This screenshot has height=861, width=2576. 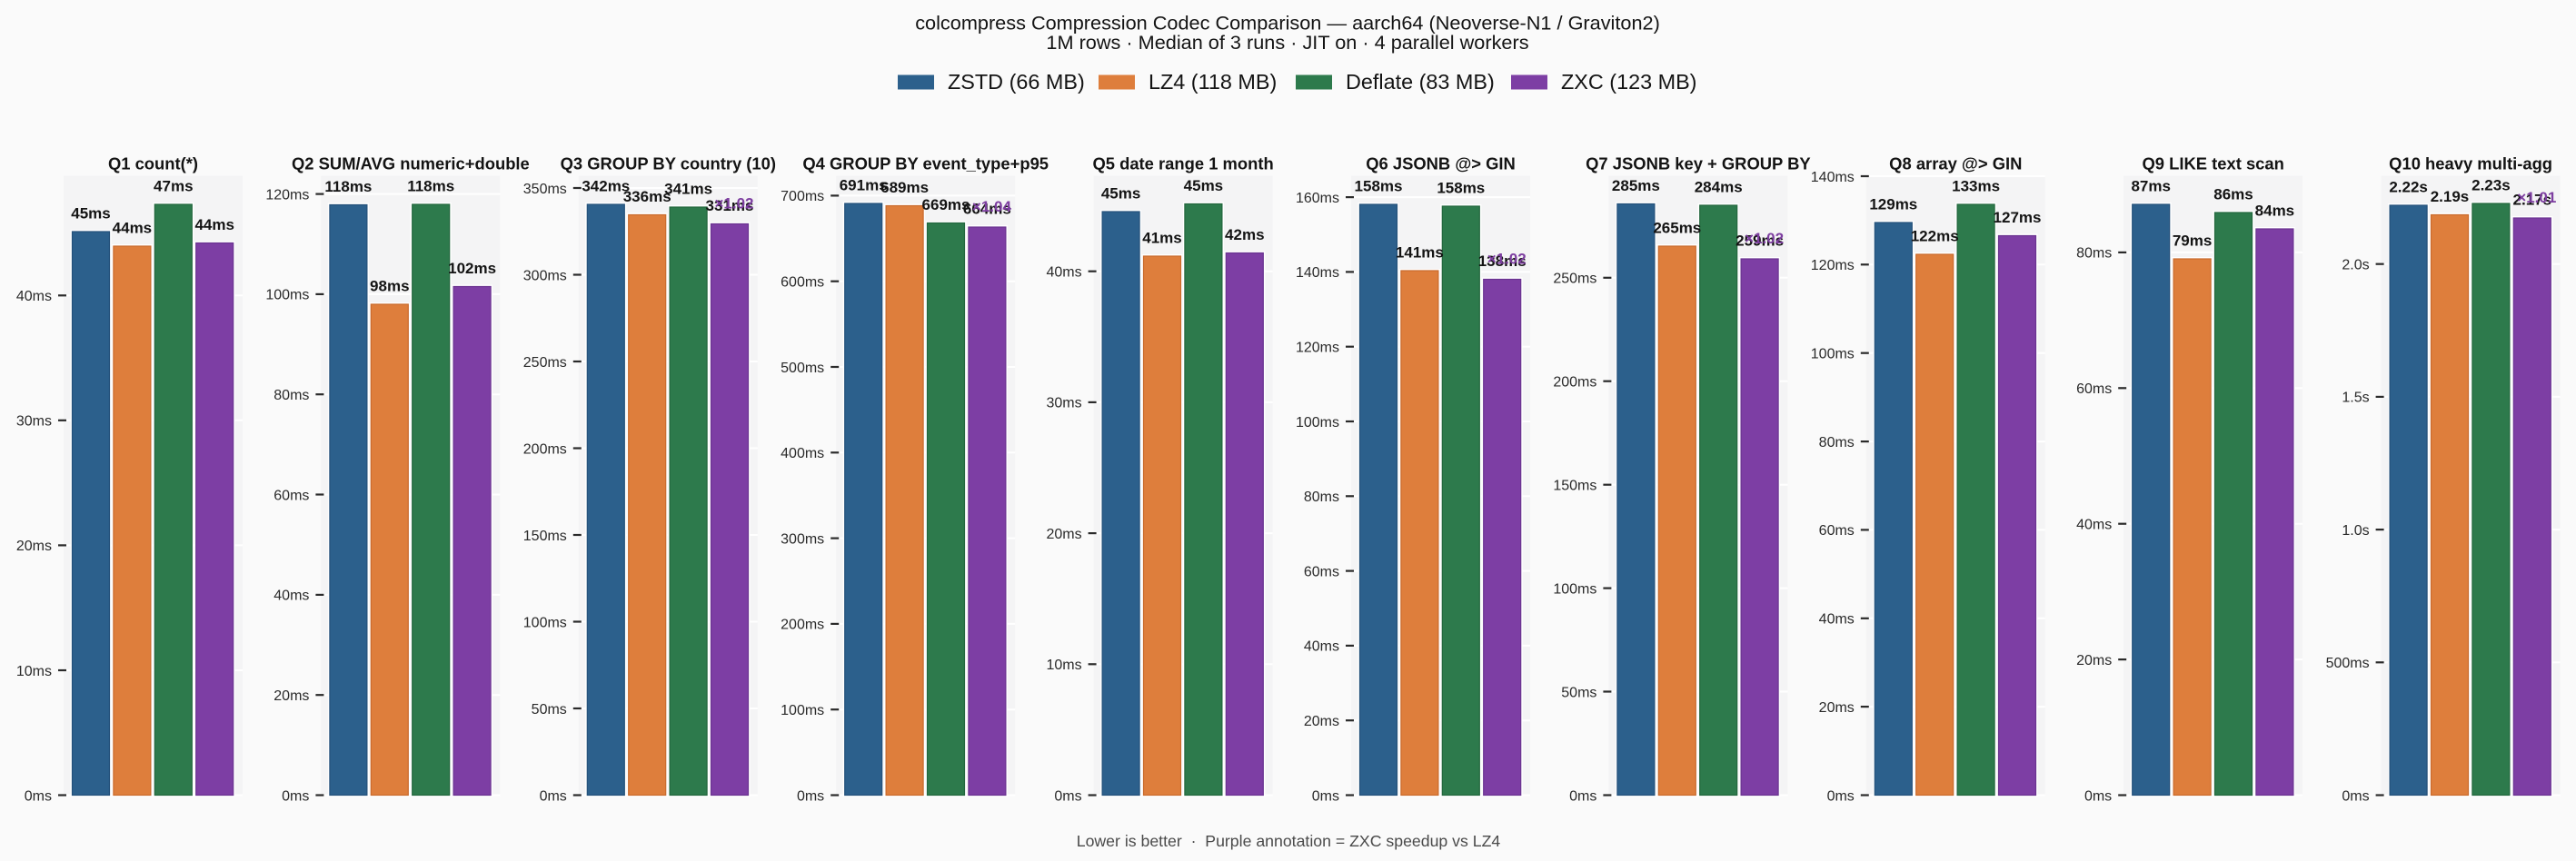 I want to click on svg-text: 2.19s, so click(x=2450, y=196).